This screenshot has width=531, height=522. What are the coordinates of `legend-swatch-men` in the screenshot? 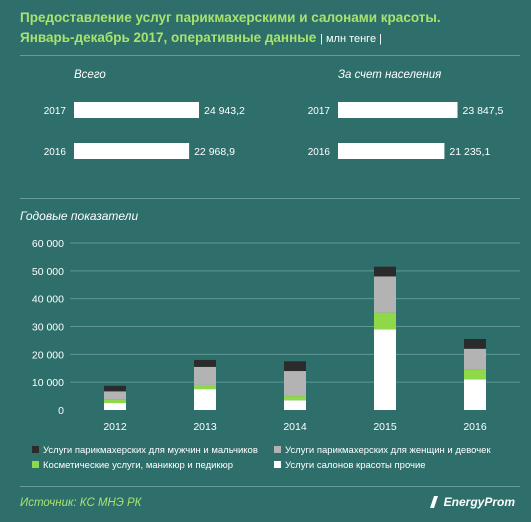 It's located at (35, 449).